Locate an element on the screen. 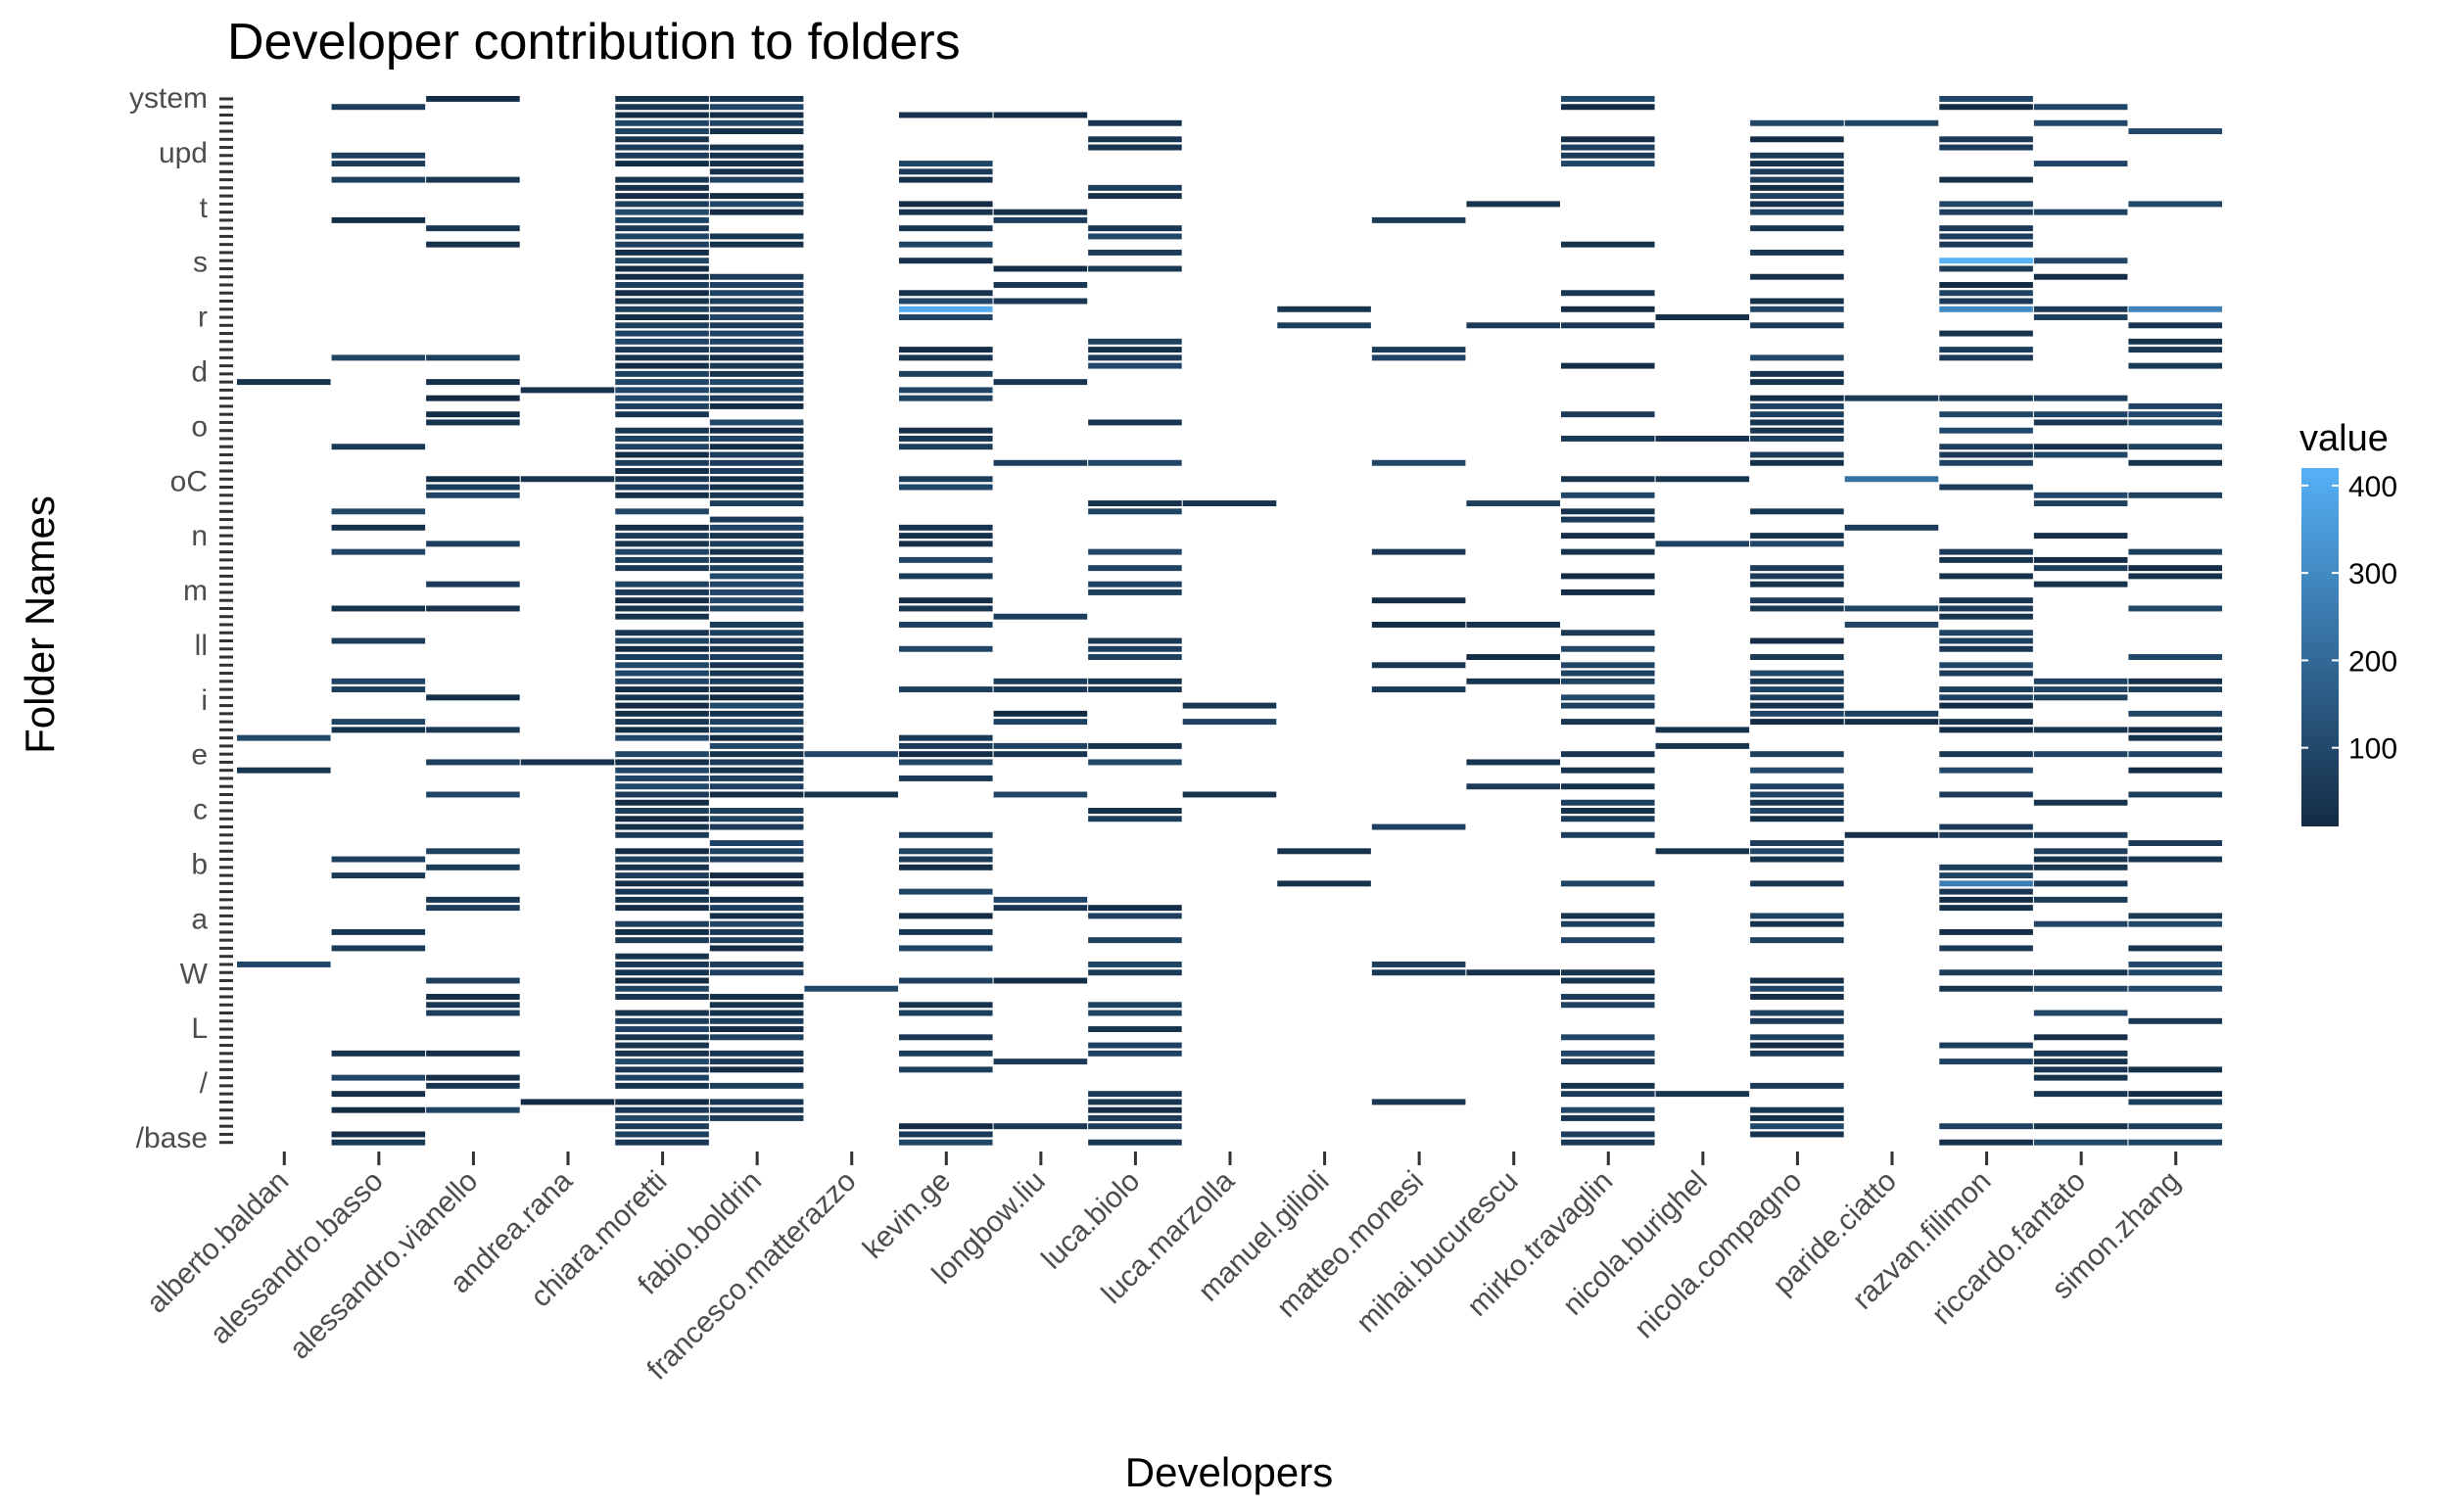  y-axis-title: Folder Names is located at coordinates (40, 625).